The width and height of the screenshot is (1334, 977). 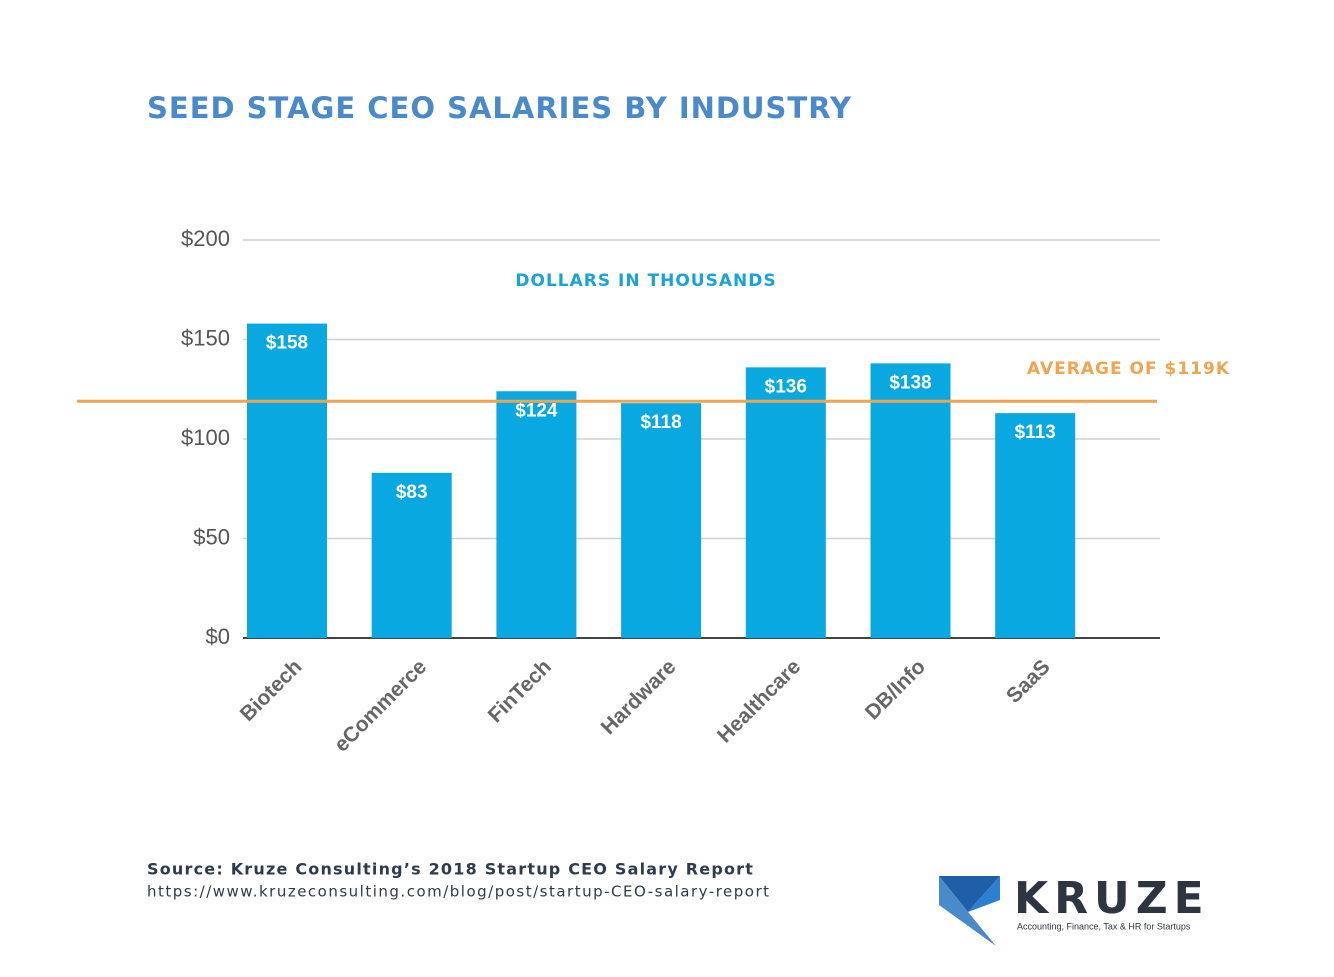 What do you see at coordinates (1035, 432) in the screenshot?
I see `value-label: $113` at bounding box center [1035, 432].